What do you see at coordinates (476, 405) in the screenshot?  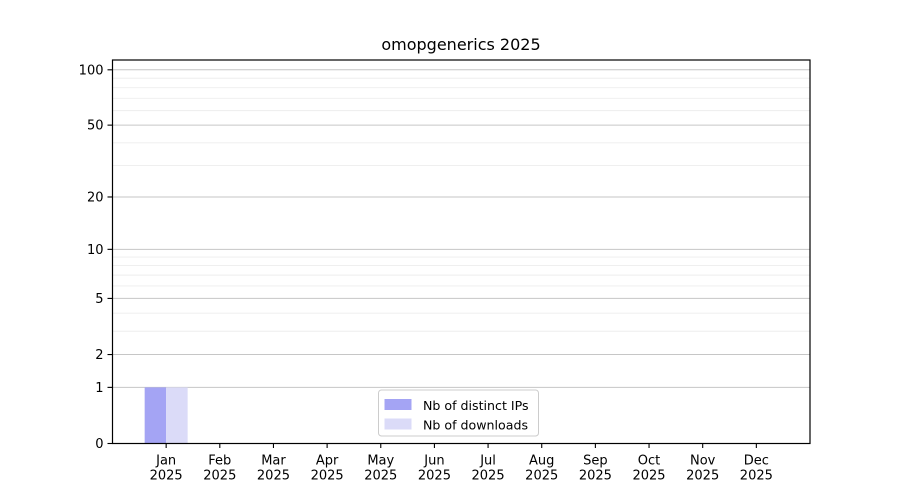 I see `legend-label-distinct-ips: Nb of distinct IPs` at bounding box center [476, 405].